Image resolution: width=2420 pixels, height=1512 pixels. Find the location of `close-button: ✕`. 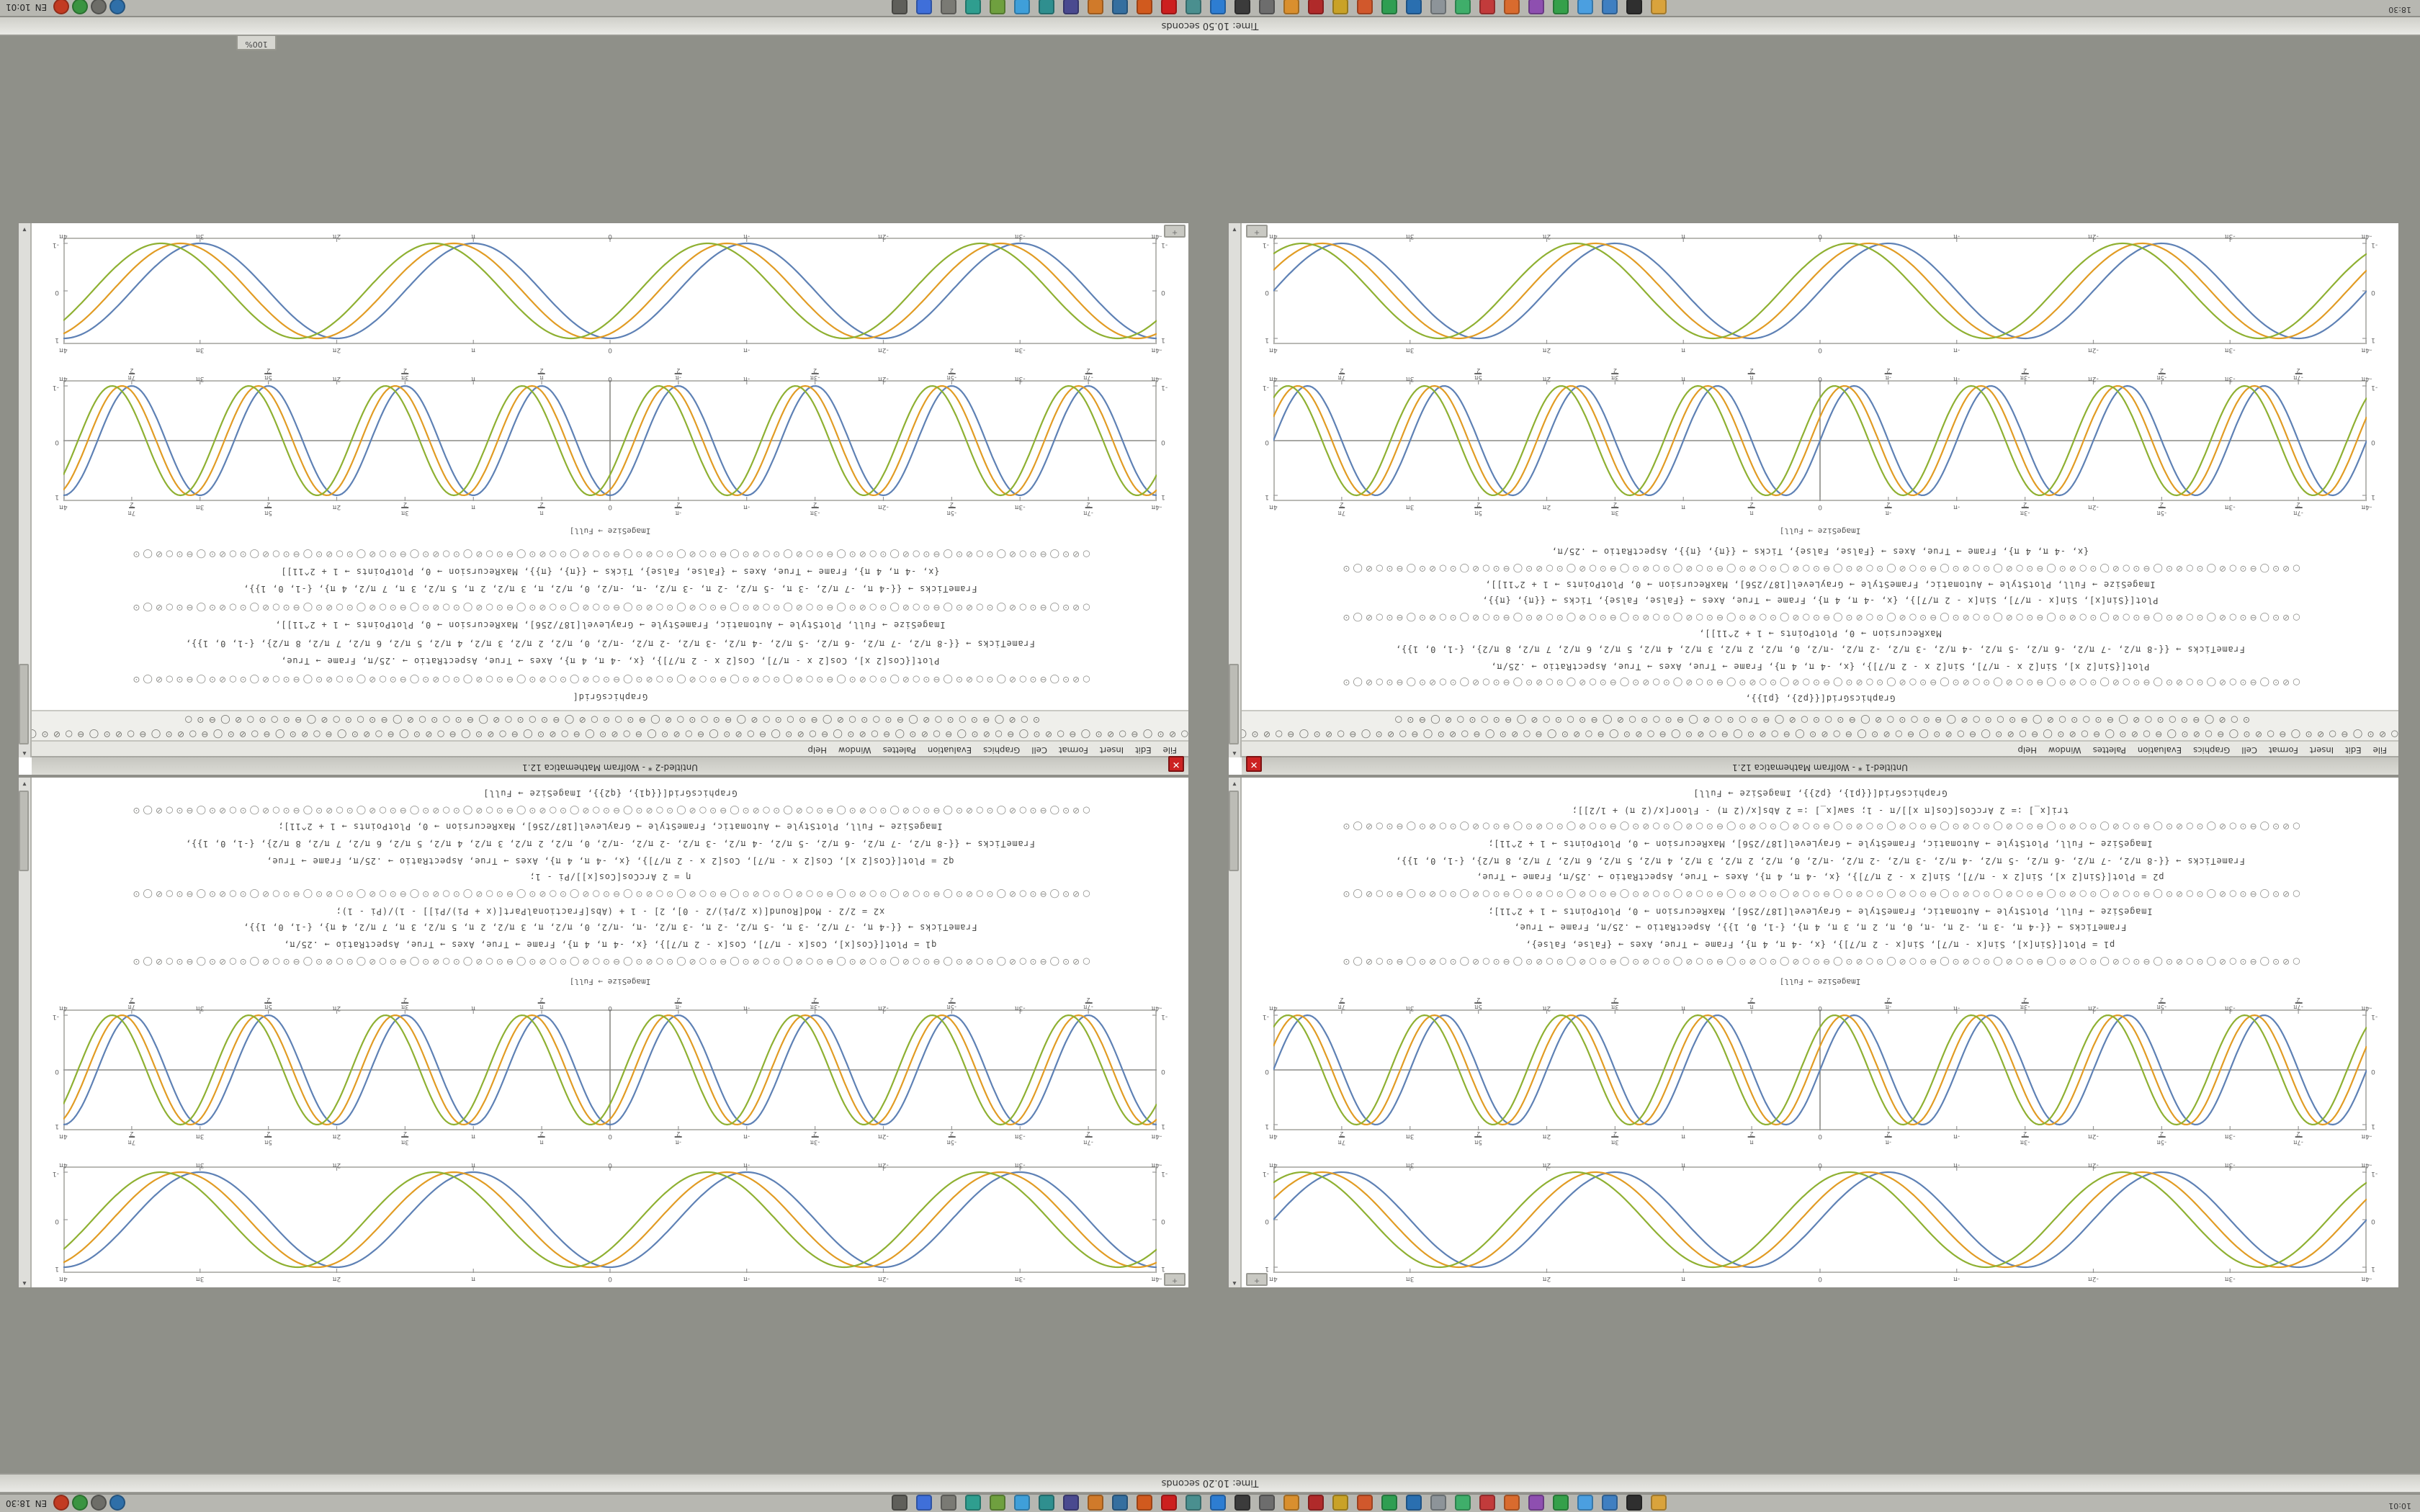

close-button: ✕ is located at coordinates (1176, 765).